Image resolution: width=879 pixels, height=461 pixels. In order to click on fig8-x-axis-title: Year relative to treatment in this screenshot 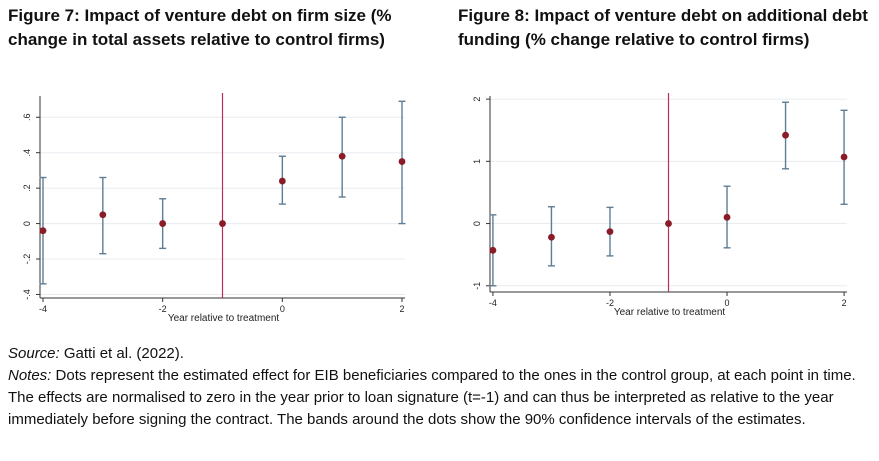, I will do `click(670, 312)`.